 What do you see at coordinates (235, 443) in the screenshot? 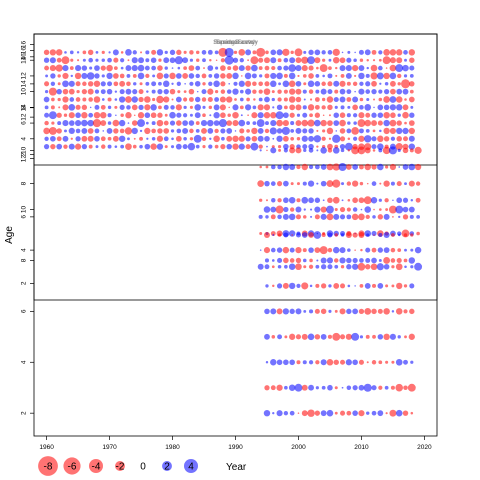
I see `x-axis: 1960 1970 1980 1990 2000 2010 2020` at bounding box center [235, 443].